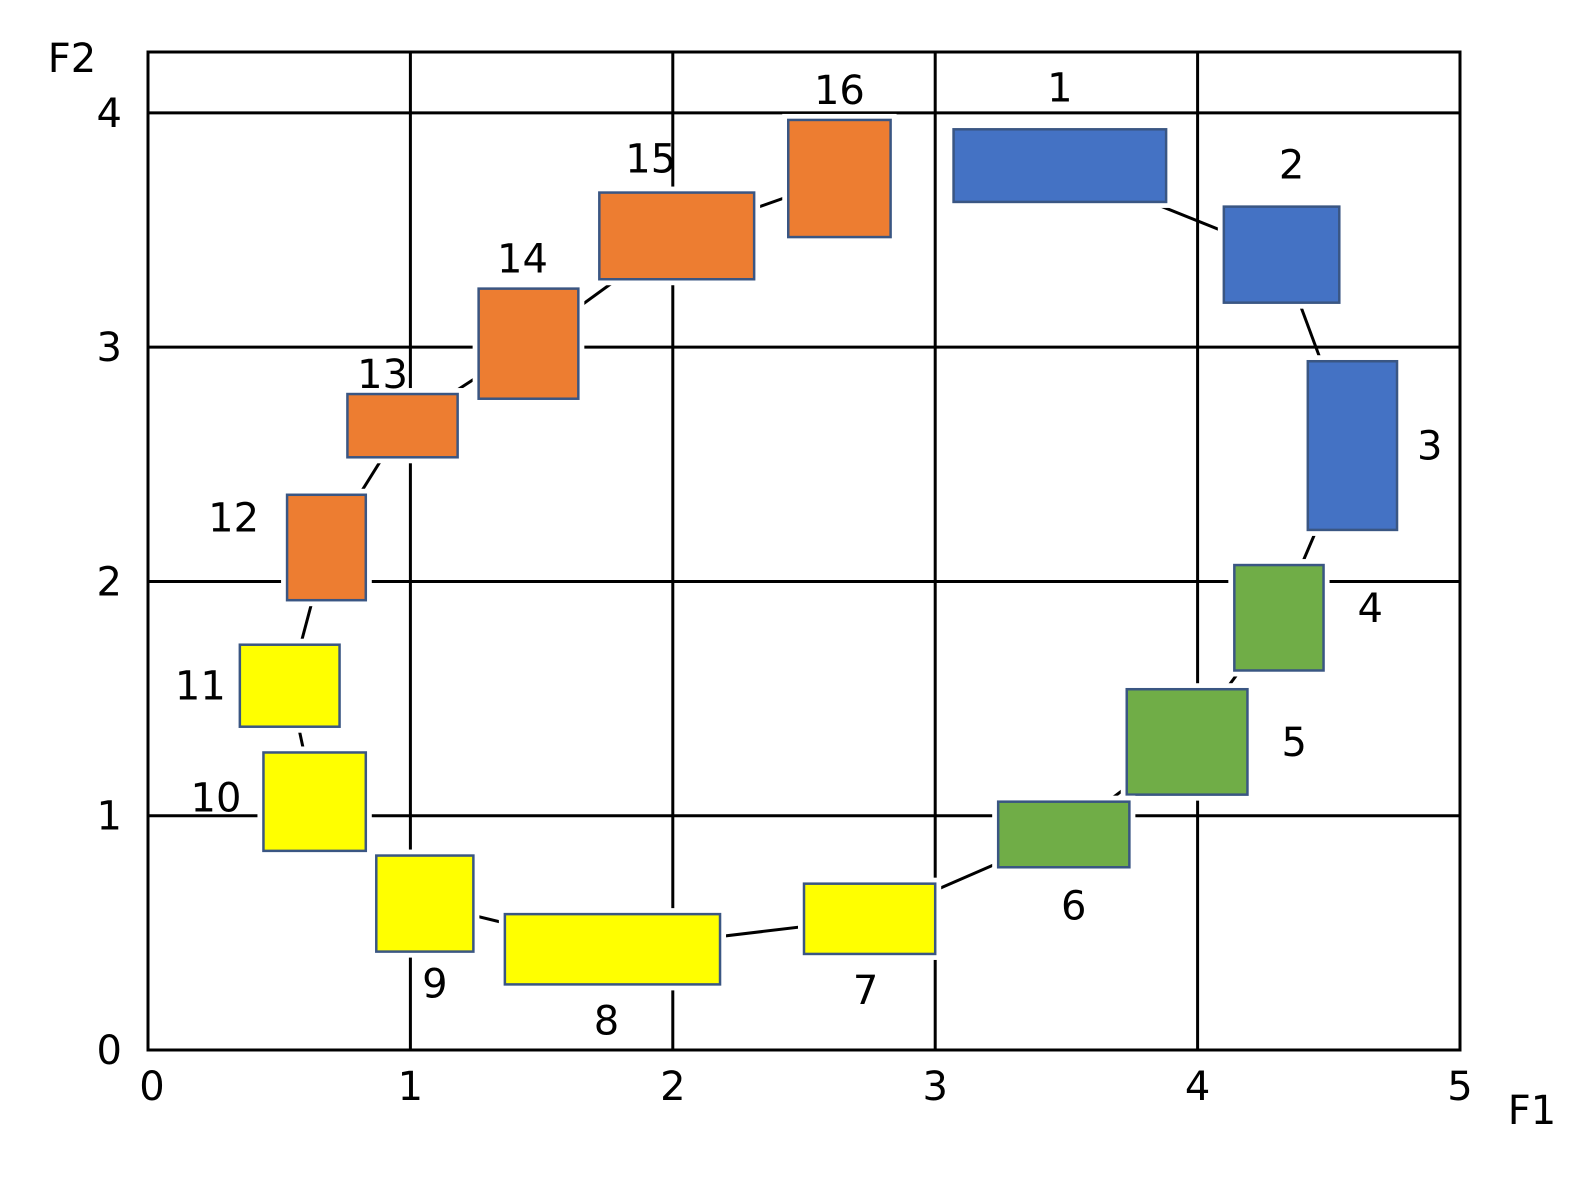 This screenshot has height=1204, width=1588. Describe the element at coordinates (1293, 743) in the screenshot. I see `box-label-5: 5` at that location.